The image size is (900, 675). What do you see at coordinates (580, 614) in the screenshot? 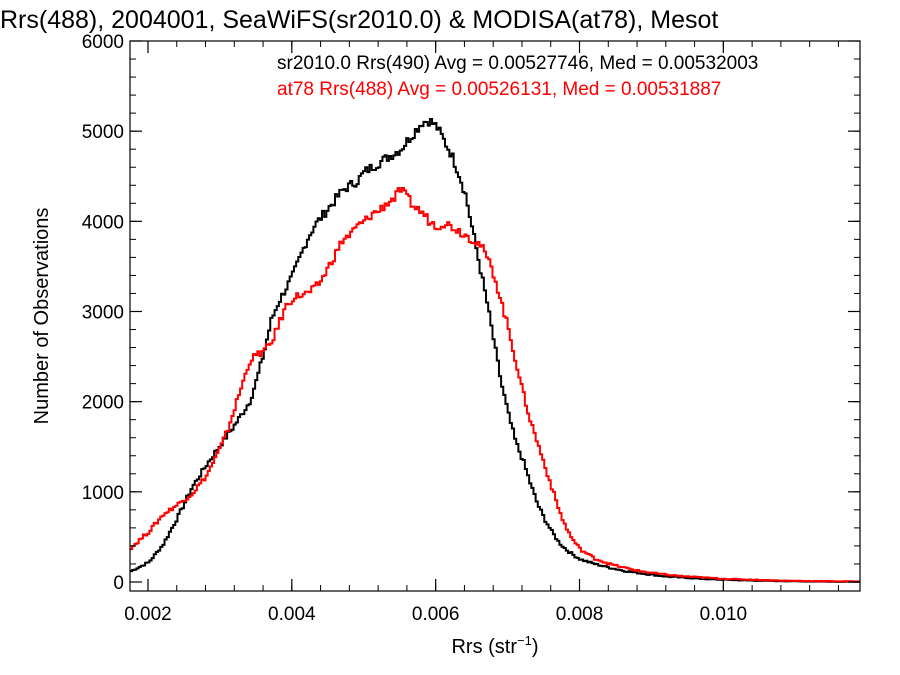
I see `x-tick-label: 0.008` at bounding box center [580, 614].